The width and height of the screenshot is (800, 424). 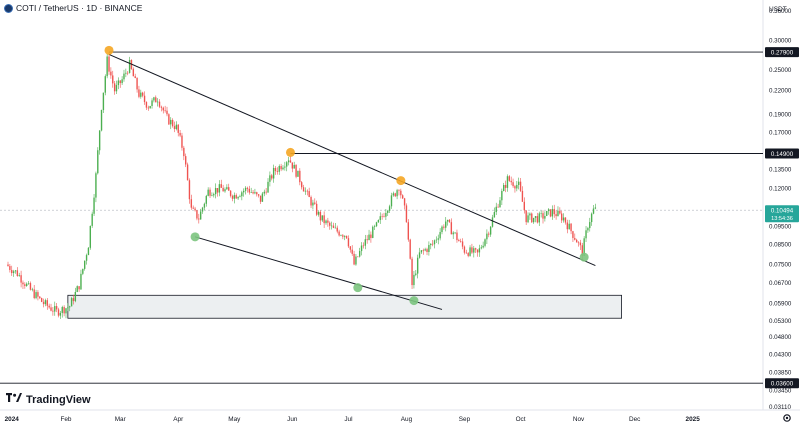 I want to click on price-tick-label: 0.36000, so click(x=780, y=11).